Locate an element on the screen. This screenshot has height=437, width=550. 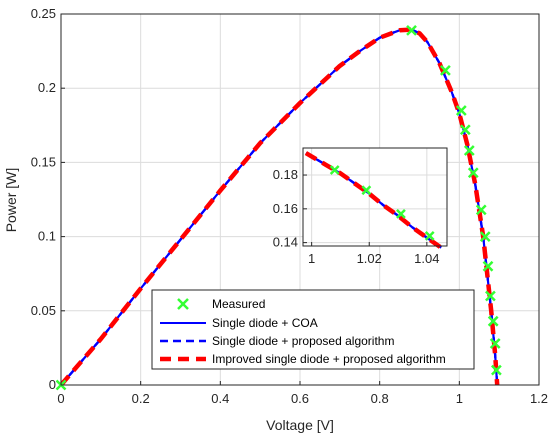
y-axis-label: Power [W] is located at coordinates (11, 200).